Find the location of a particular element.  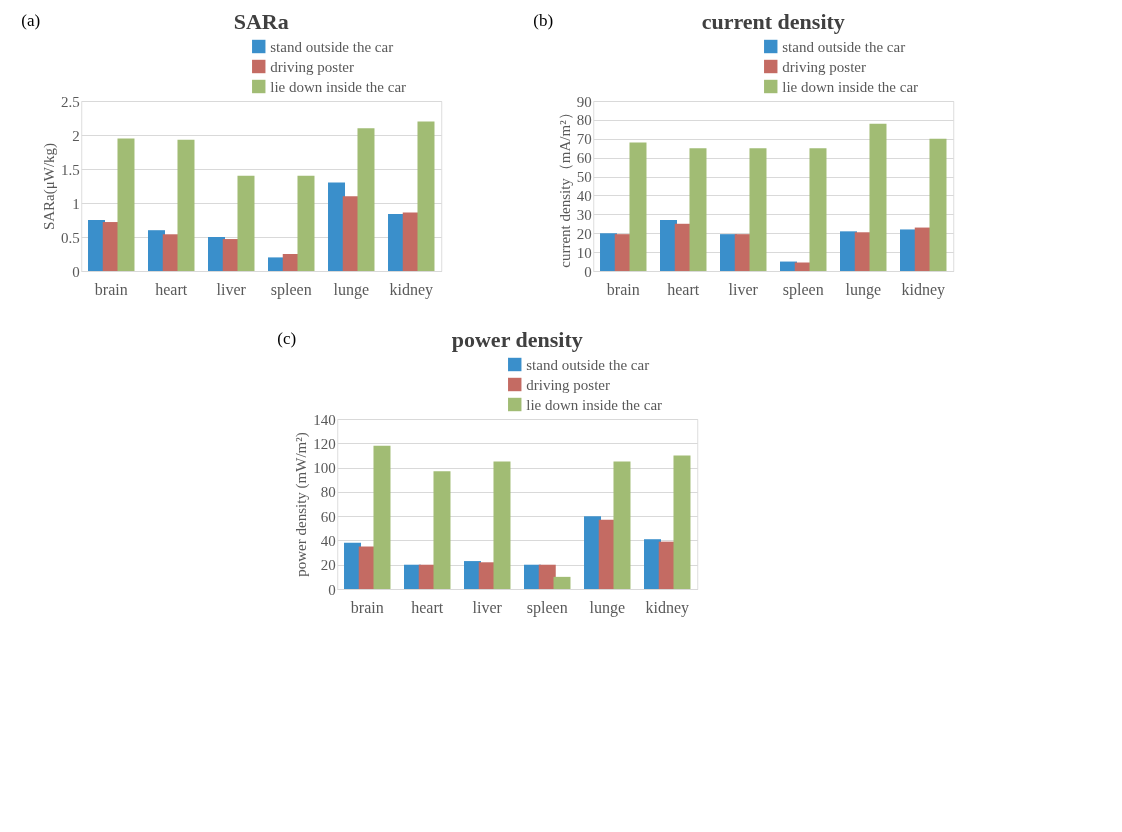

y-tick-label: 50 is located at coordinates (584, 177).